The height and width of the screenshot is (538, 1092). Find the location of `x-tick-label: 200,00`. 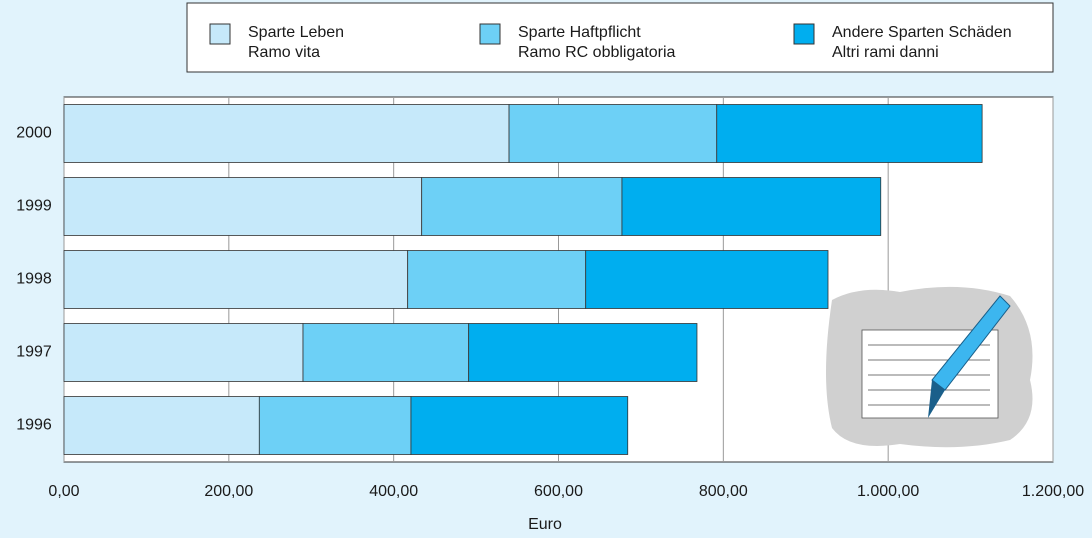

x-tick-label: 200,00 is located at coordinates (228, 491).